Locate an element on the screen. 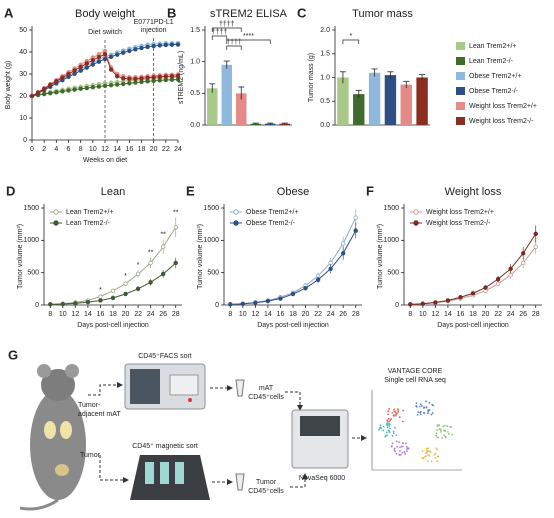  y-tick-label: 1.0 is located at coordinates (325, 77).